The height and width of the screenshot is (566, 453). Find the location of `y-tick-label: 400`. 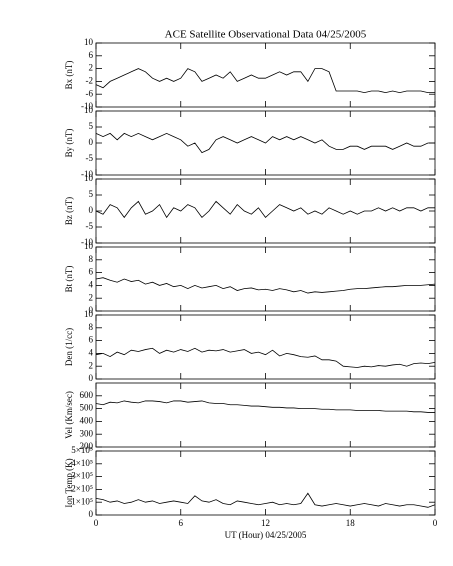

y-tick-label: 400 is located at coordinates (87, 420).